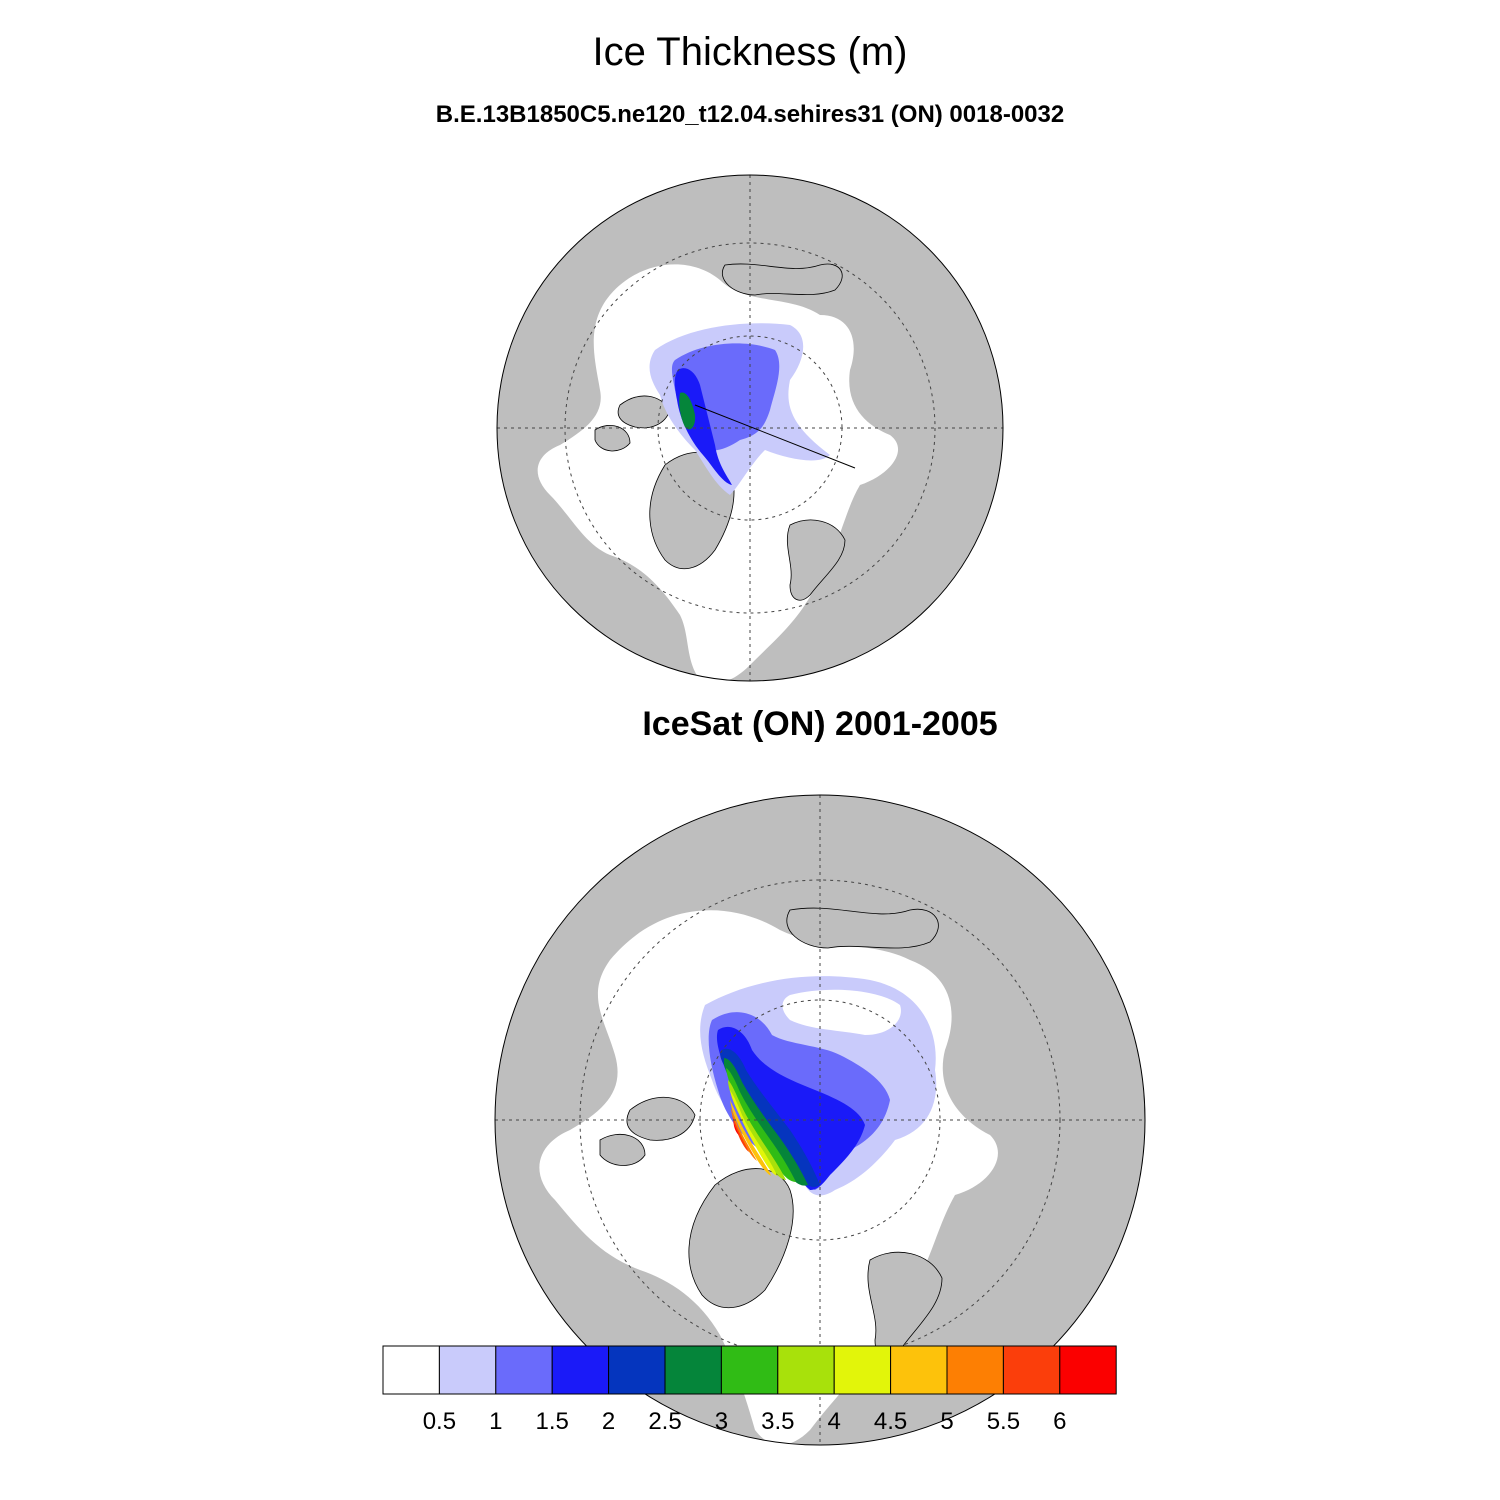 The image size is (1500, 1500). I want to click on page-title: Ice Thickness (m), so click(750, 52).